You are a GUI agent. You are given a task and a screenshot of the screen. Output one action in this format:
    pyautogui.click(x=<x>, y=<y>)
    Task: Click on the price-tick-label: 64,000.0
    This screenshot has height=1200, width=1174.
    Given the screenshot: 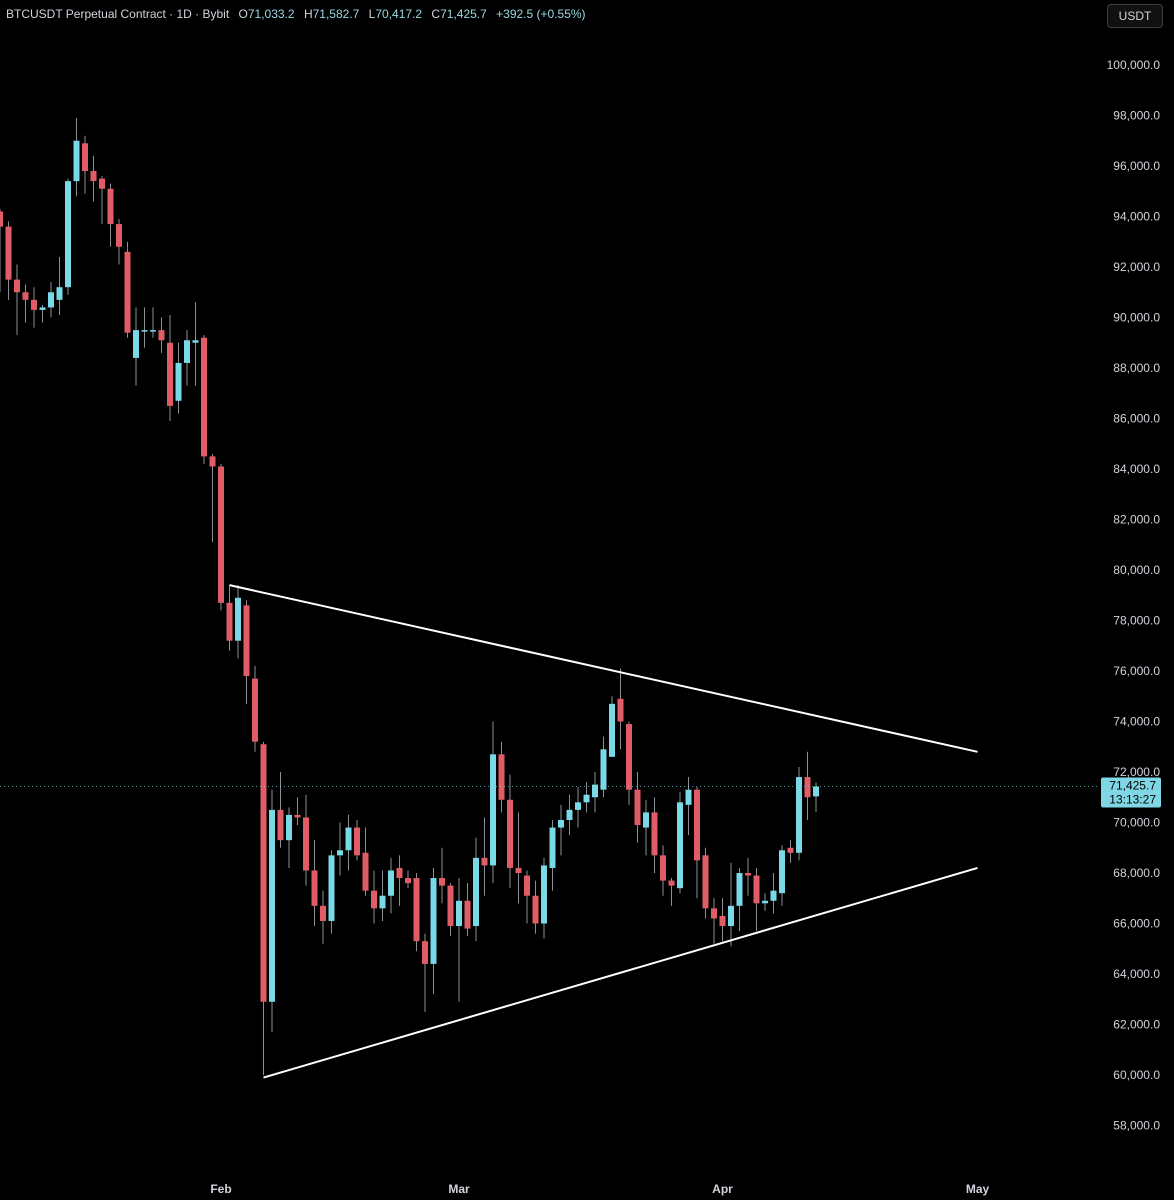 What is the action you would take?
    pyautogui.click(x=1136, y=974)
    